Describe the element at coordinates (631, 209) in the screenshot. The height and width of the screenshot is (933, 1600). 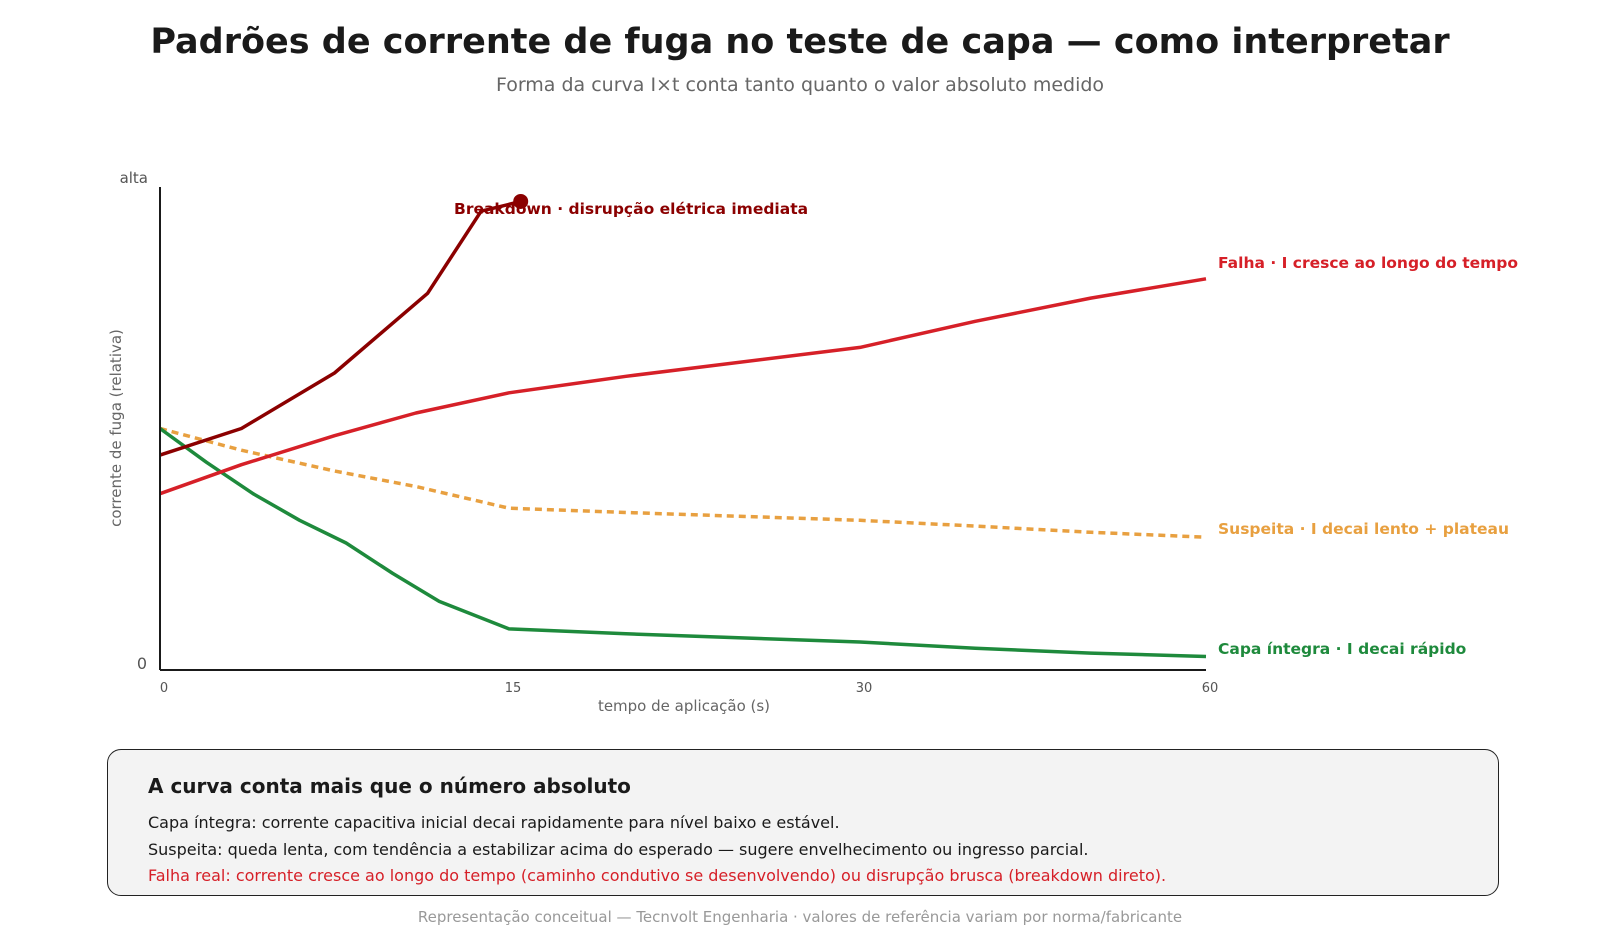
I see `series-label: Breakdown · disrupção elétrica imediata` at that location.